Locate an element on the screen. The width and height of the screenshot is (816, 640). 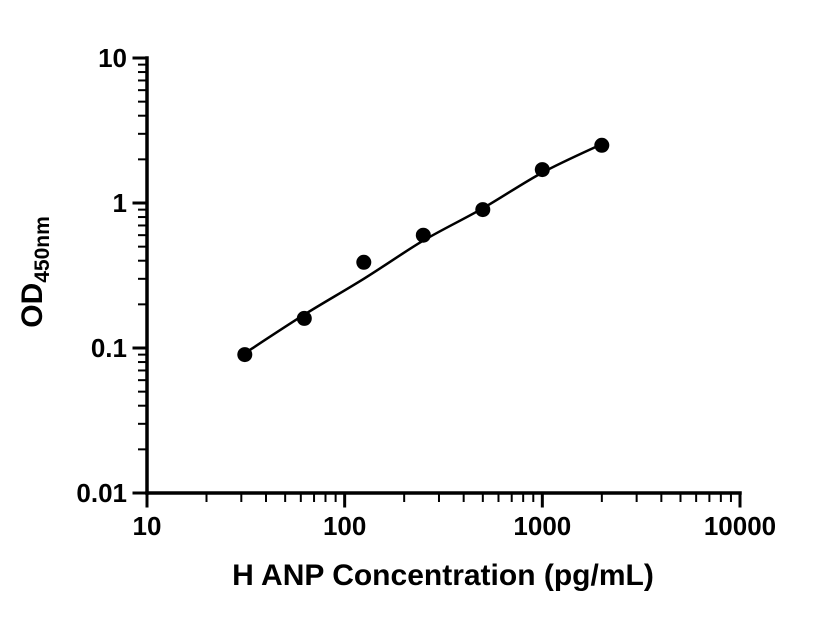
y-tick-label: 0.01 is located at coordinates (101, 493).